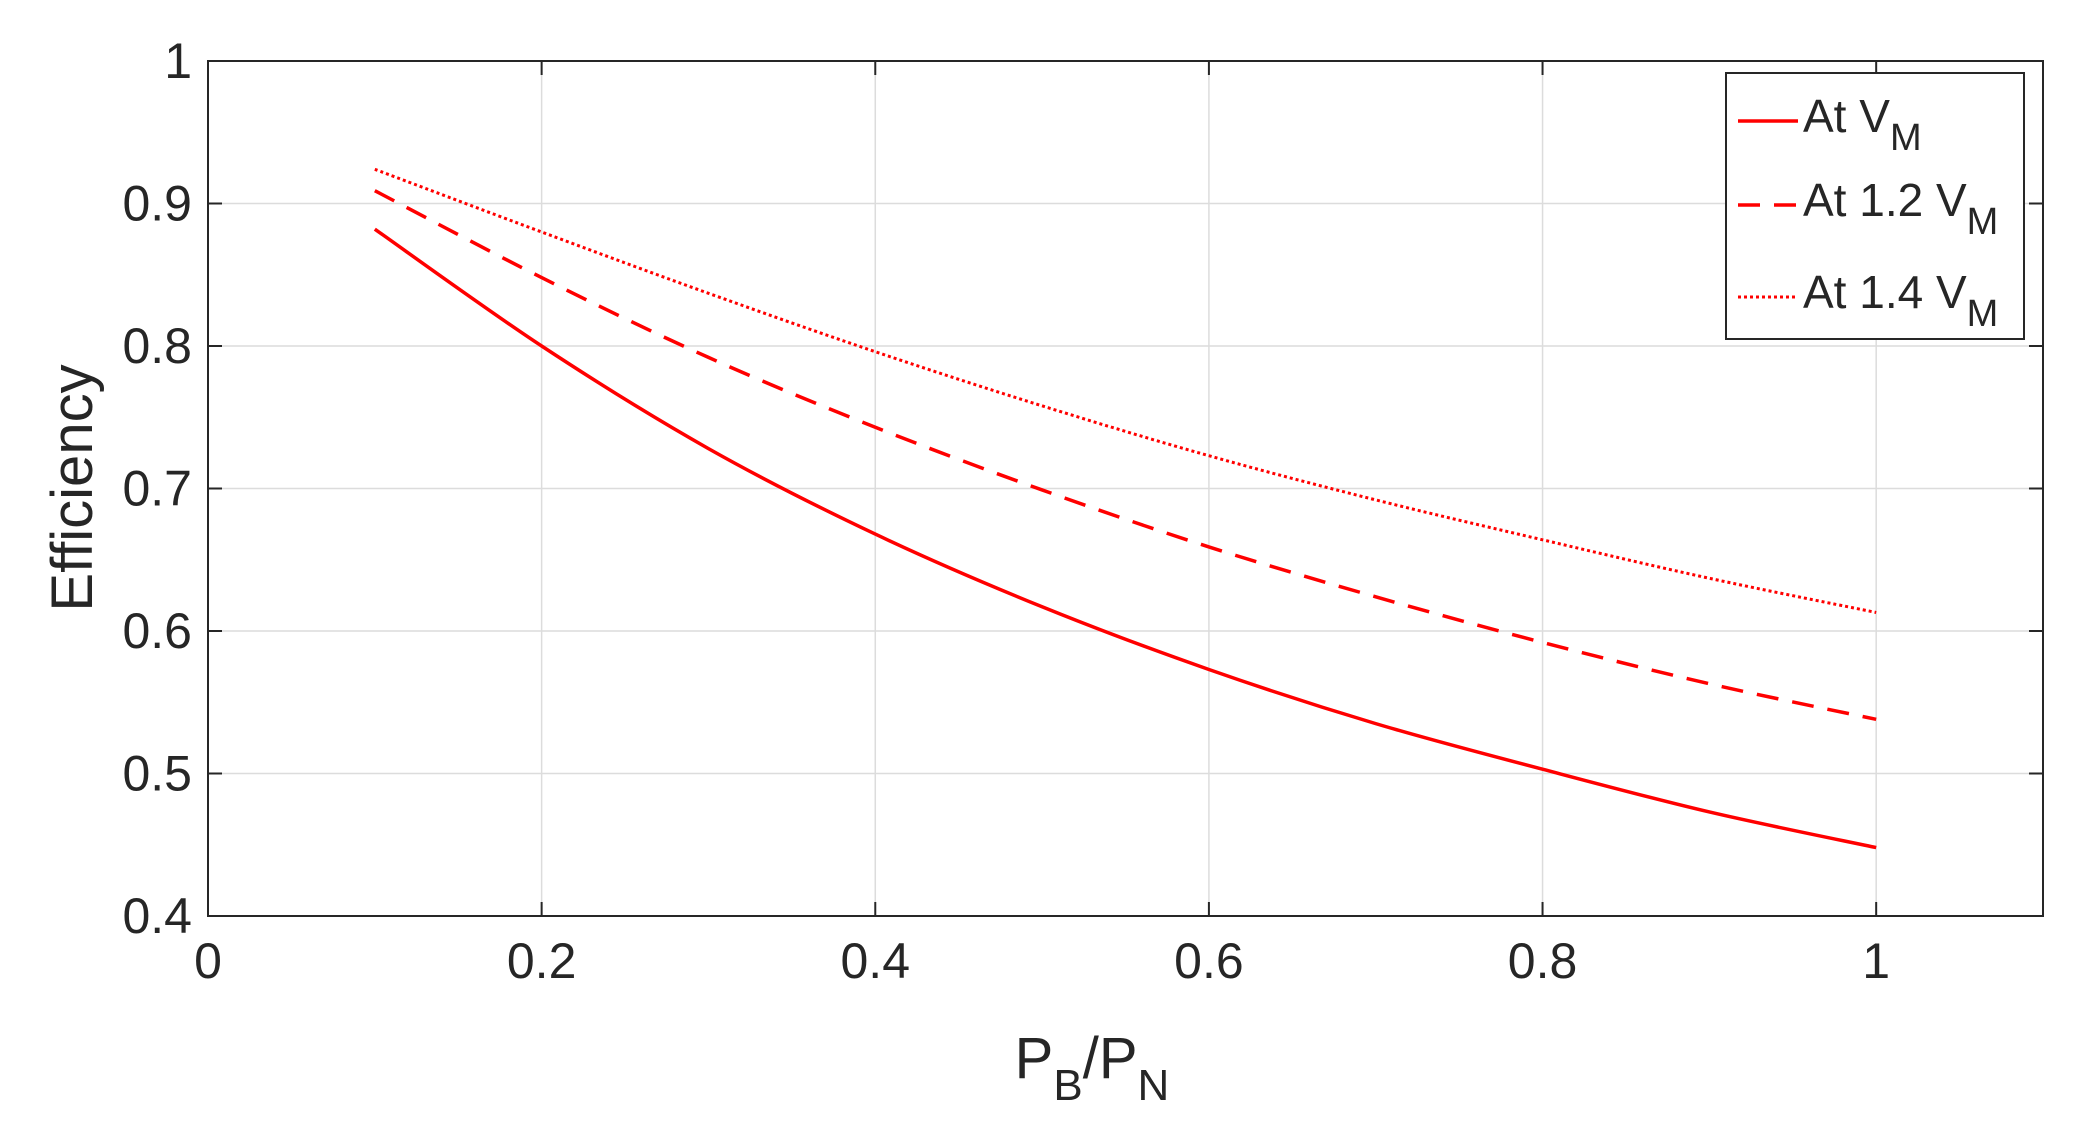  What do you see at coordinates (157, 916) in the screenshot?
I see `y-tick-label: 0.4` at bounding box center [157, 916].